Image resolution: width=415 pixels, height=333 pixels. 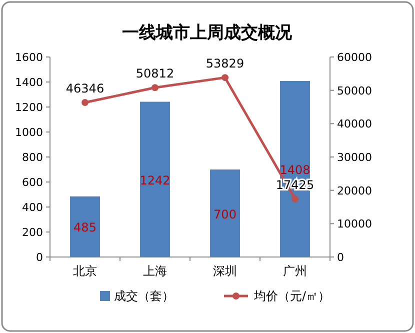 What do you see at coordinates (32, 182) in the screenshot?
I see `y-tick-label: 600` at bounding box center [32, 182].